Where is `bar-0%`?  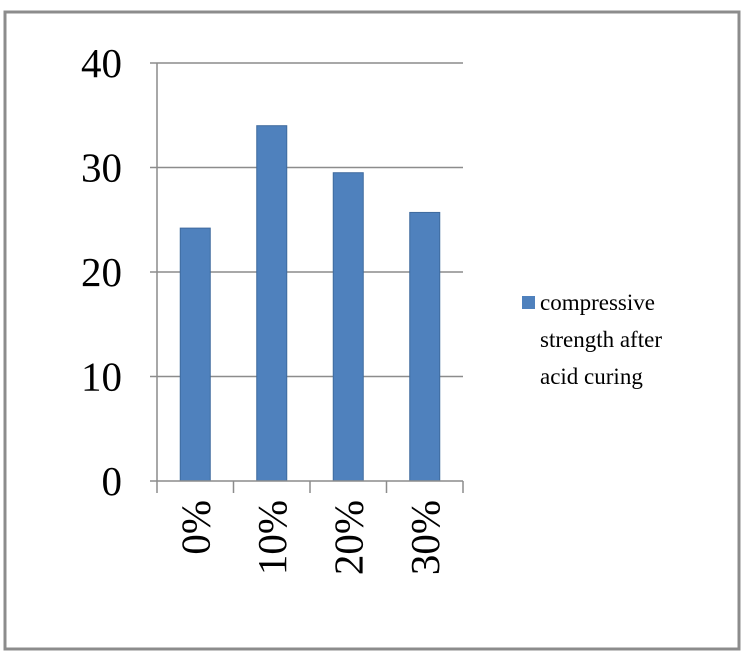
bar-0% is located at coordinates (195, 354).